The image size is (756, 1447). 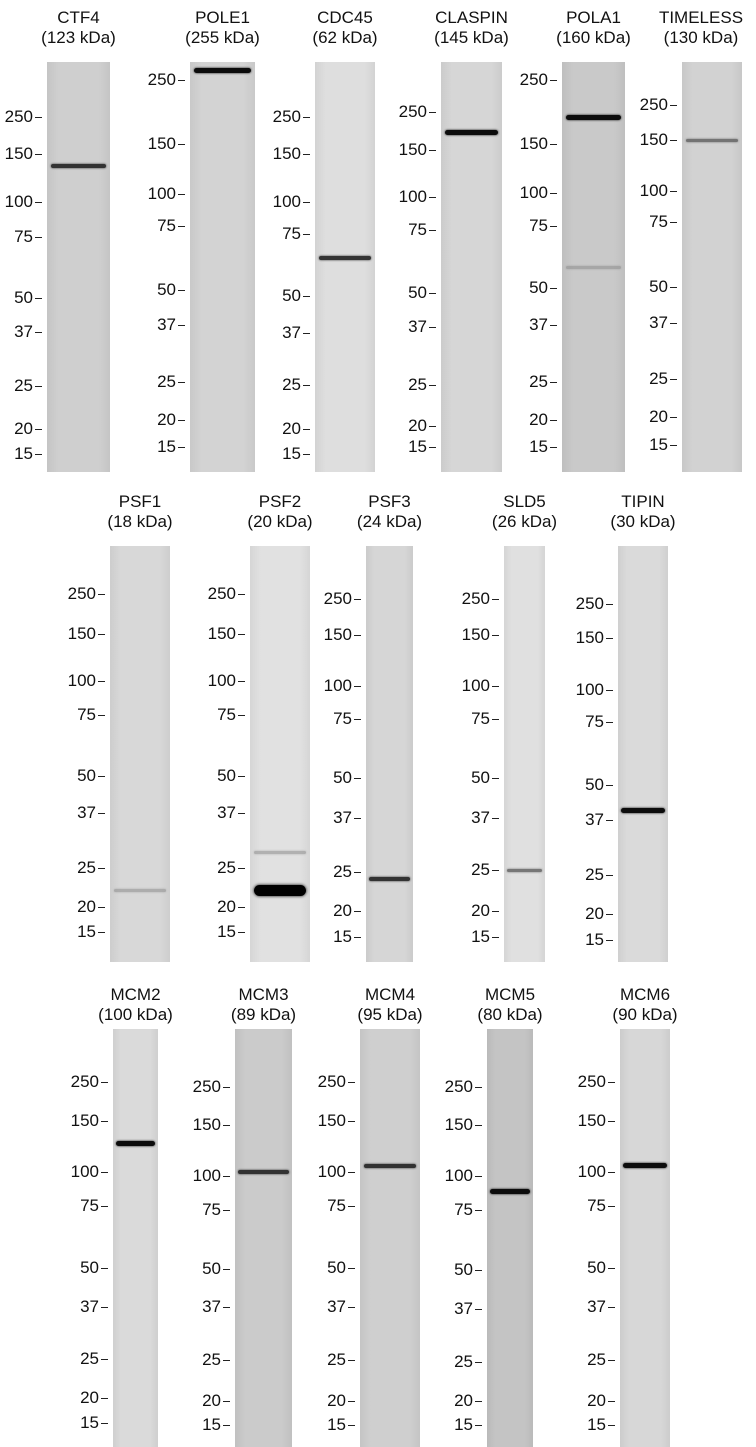 What do you see at coordinates (643, 521) in the screenshot?
I see `molecular-weight: (30 kDa)` at bounding box center [643, 521].